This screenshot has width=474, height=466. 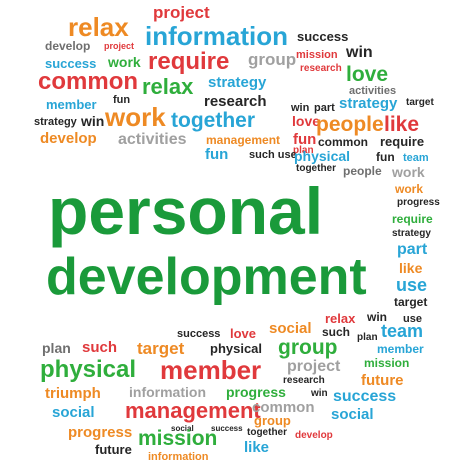 I want to click on word-activities: activities, so click(x=373, y=91).